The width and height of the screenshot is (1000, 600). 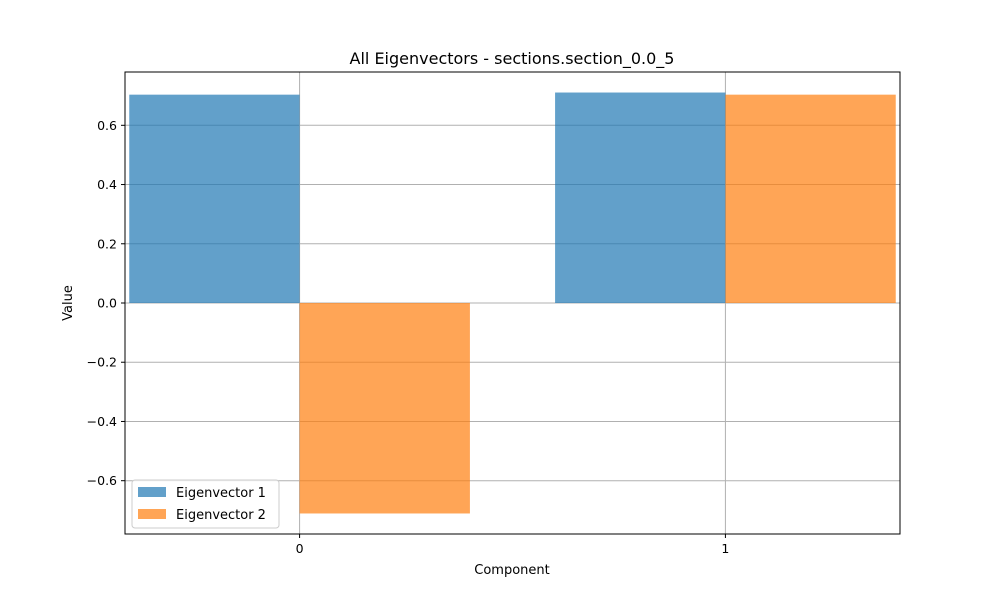 What do you see at coordinates (102, 421) in the screenshot?
I see `y-tick-label: −0.4` at bounding box center [102, 421].